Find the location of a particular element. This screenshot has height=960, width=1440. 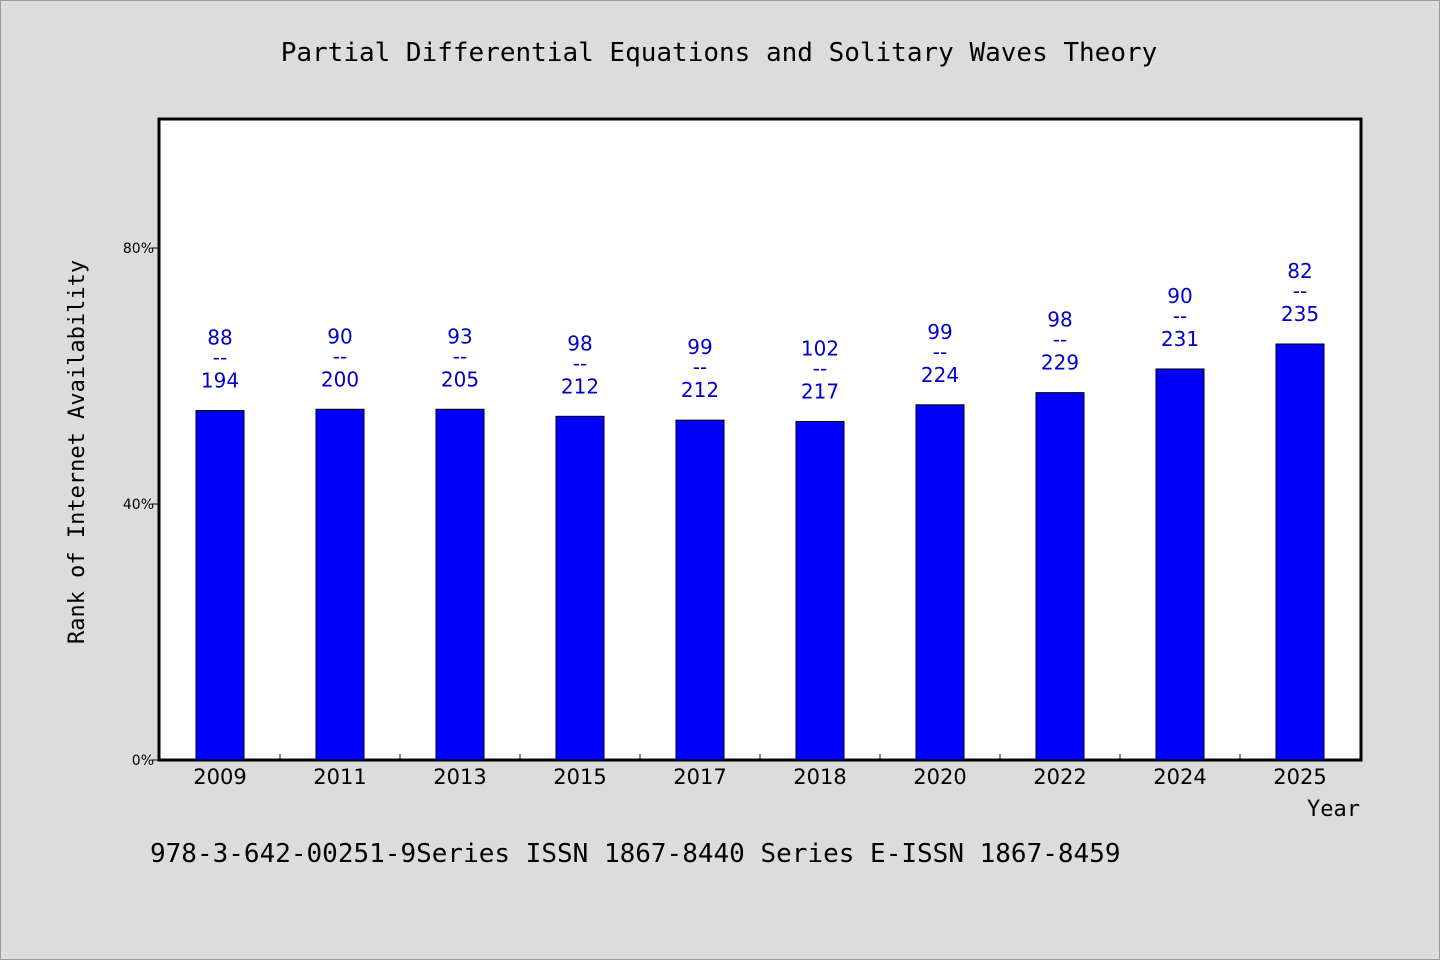

x-axis: 2009 2011 2013 2015 2017 2018 2020 2022 2024 2025 is located at coordinates (760, 771).